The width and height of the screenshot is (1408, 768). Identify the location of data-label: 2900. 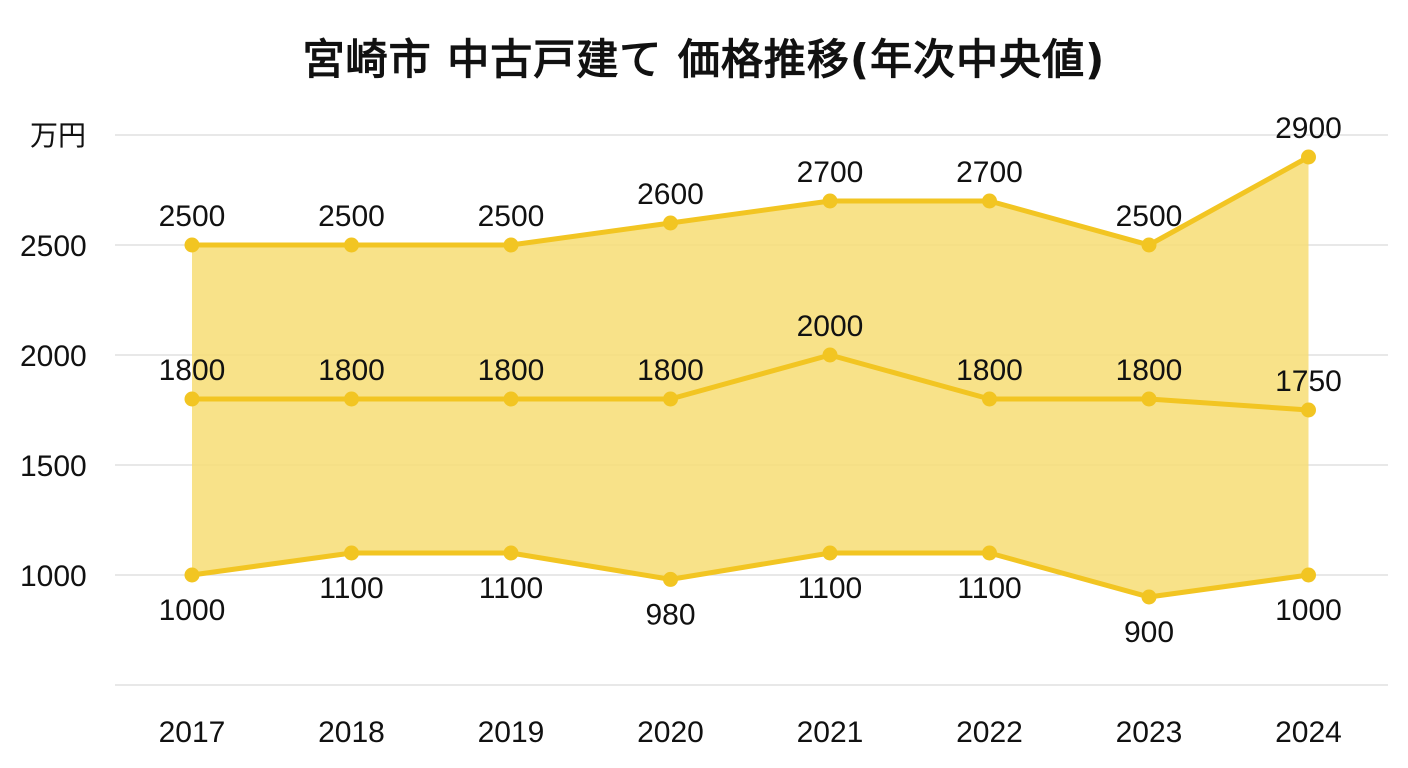
(1308, 128).